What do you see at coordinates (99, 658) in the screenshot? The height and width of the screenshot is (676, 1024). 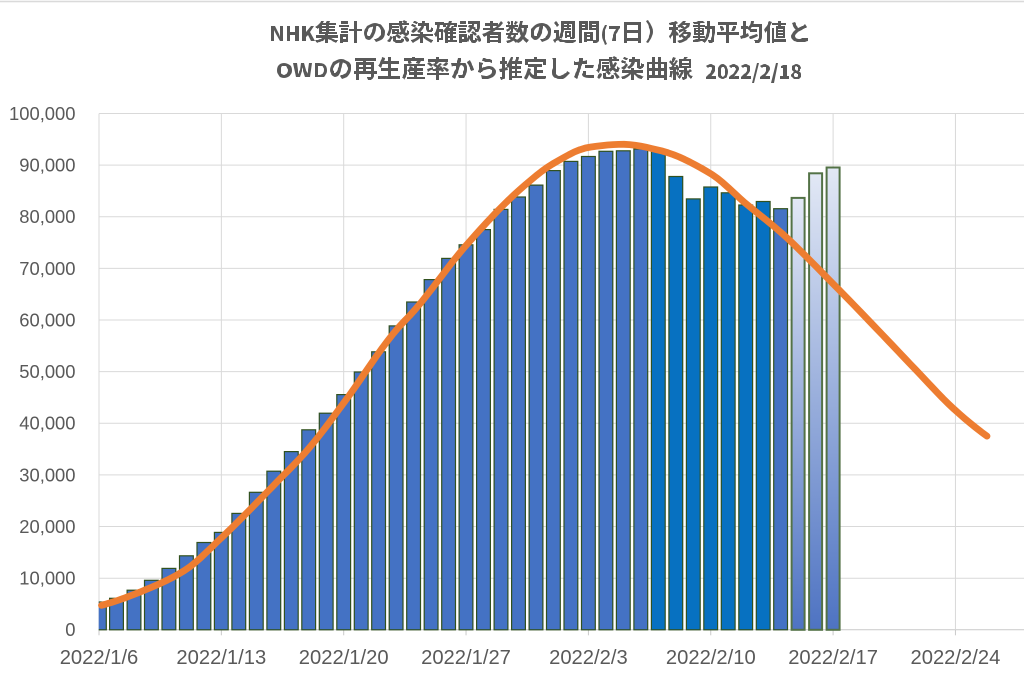 I see `svg-text: 2022/1/6` at bounding box center [99, 658].